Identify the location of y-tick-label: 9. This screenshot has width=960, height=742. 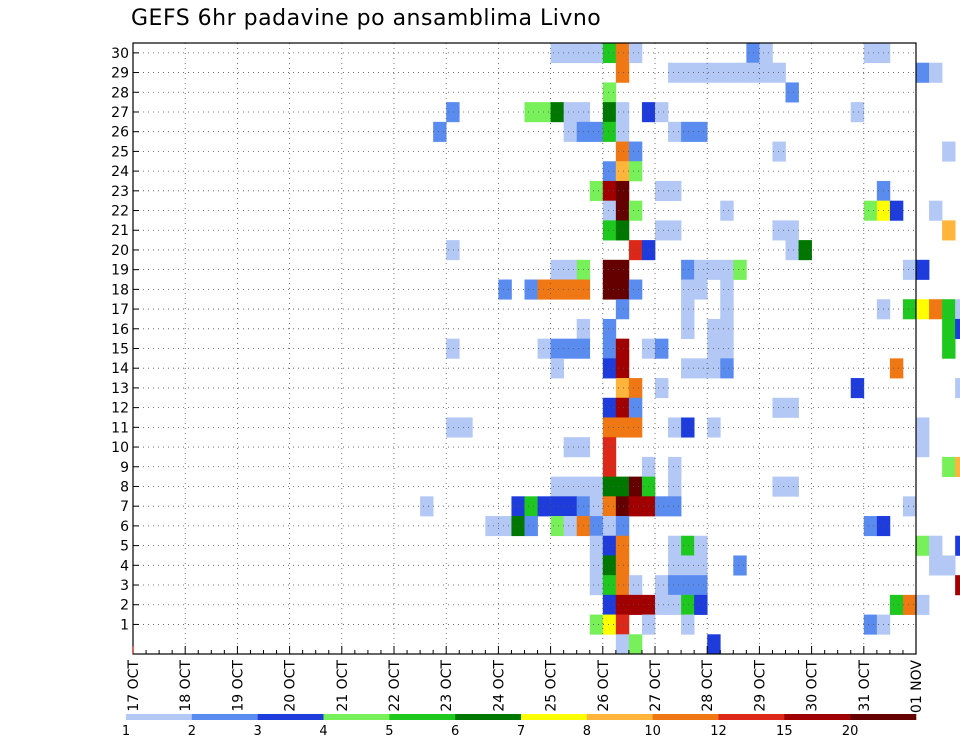
(124, 468).